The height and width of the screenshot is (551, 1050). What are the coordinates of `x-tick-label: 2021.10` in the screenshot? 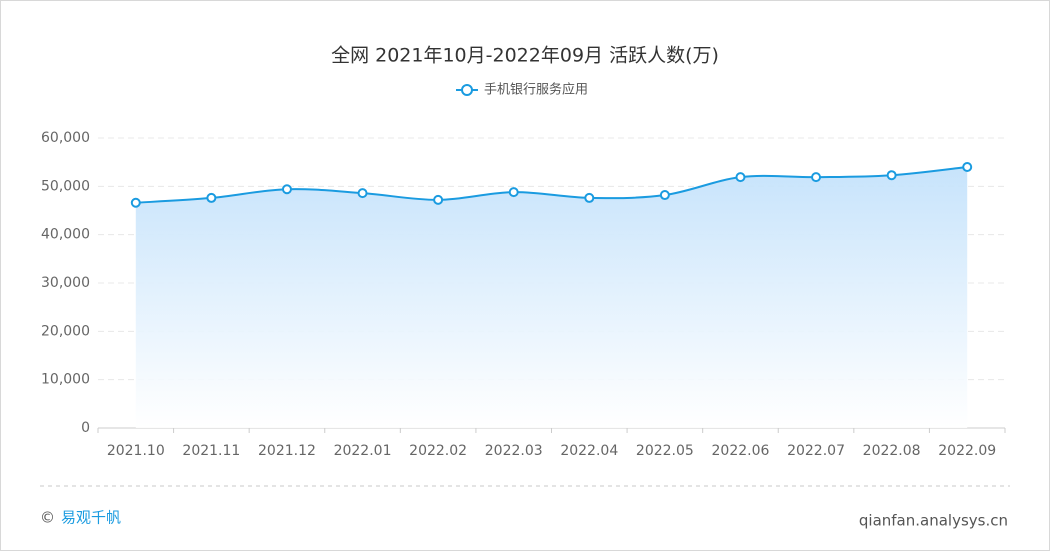 It's located at (136, 451).